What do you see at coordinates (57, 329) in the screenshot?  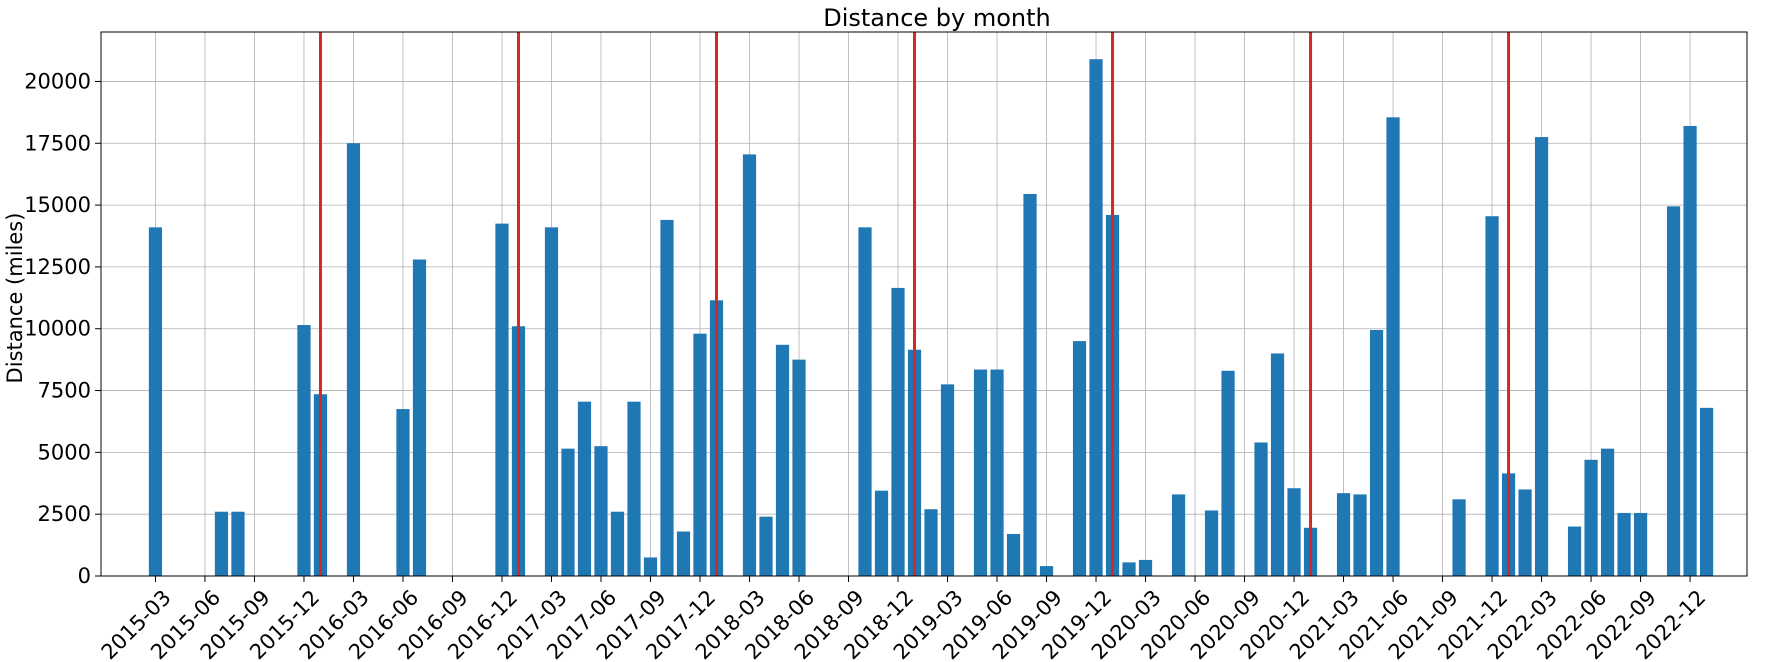 I see `y-tick-label: 10000` at bounding box center [57, 329].